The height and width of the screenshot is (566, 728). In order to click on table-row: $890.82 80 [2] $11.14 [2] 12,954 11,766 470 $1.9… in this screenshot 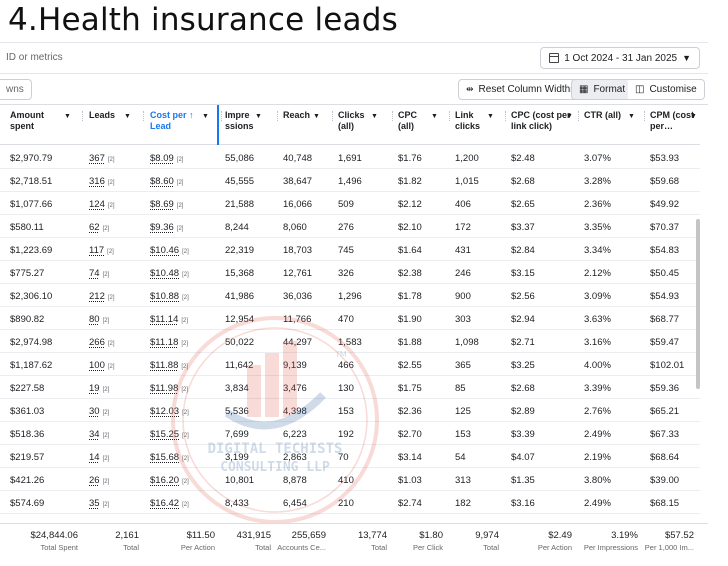, I will do `click(350, 318)`.